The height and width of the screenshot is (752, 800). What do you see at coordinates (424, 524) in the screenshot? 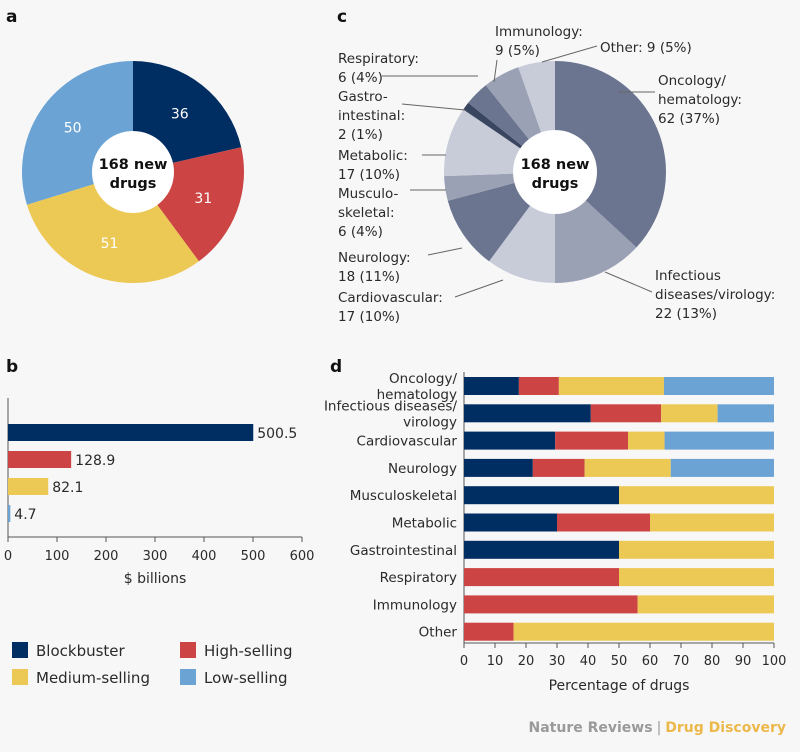
I see `row-label: Metabolic` at bounding box center [424, 524].